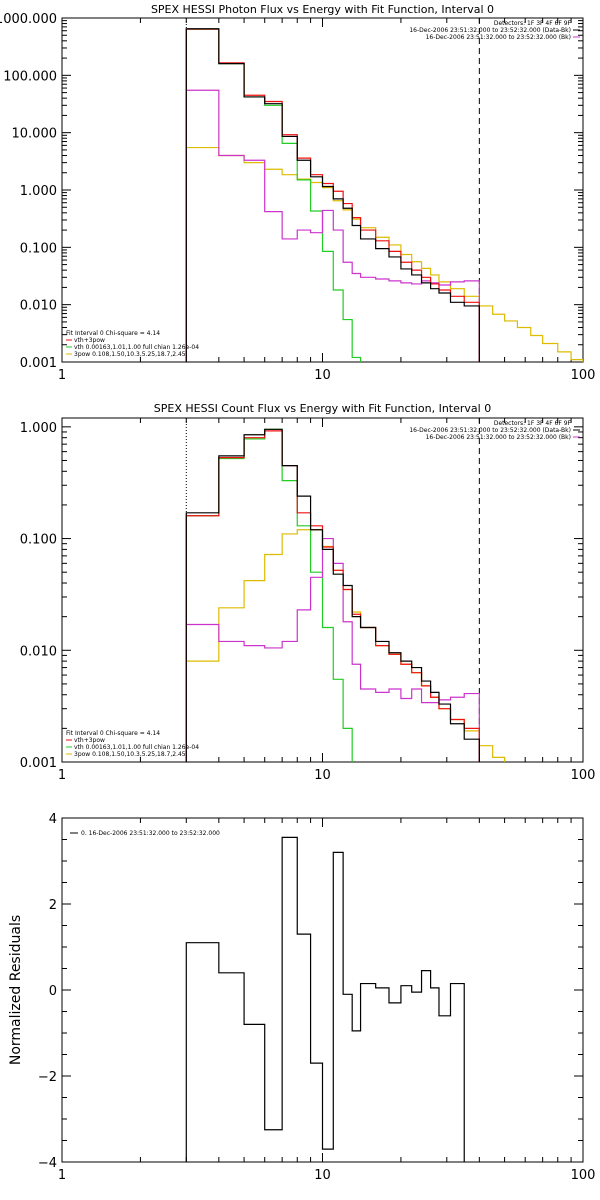 The width and height of the screenshot is (600, 1200). What do you see at coordinates (35, 134) in the screenshot?
I see `y-tick-label: 10.000` at bounding box center [35, 134].